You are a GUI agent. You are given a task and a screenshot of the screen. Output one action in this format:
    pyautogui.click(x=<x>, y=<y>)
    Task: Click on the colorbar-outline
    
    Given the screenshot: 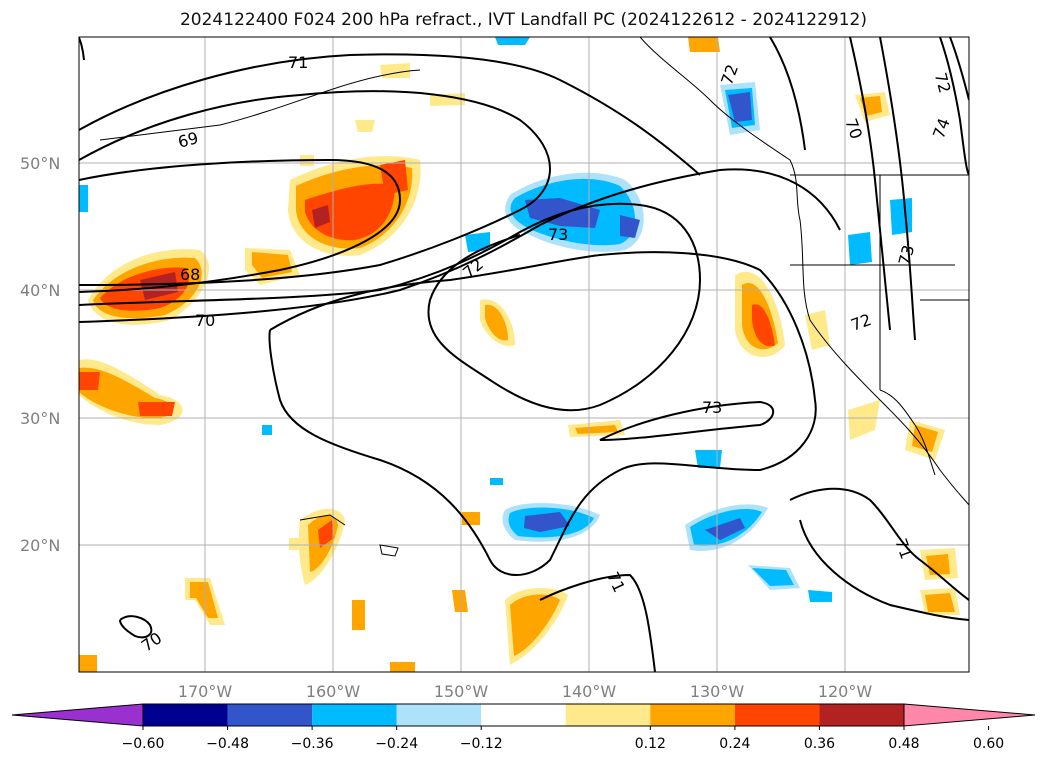 What is the action you would take?
    pyautogui.click(x=523, y=715)
    